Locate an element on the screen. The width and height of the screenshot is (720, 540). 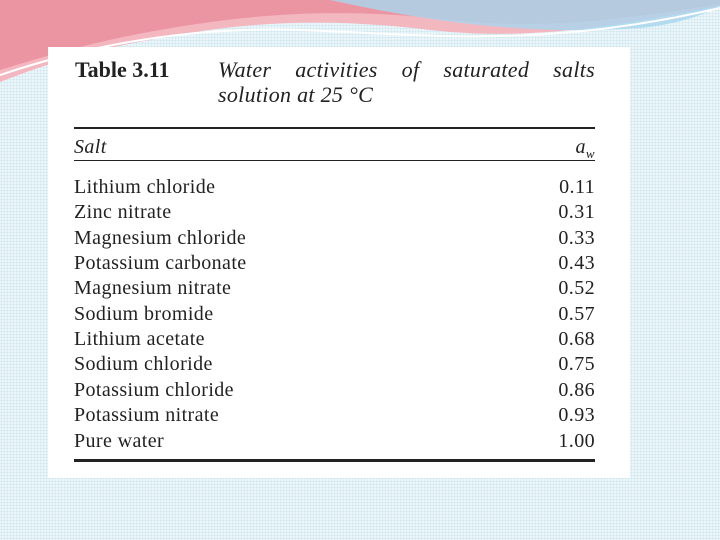
salt-name: Zinc nitrate is located at coordinates (123, 212).